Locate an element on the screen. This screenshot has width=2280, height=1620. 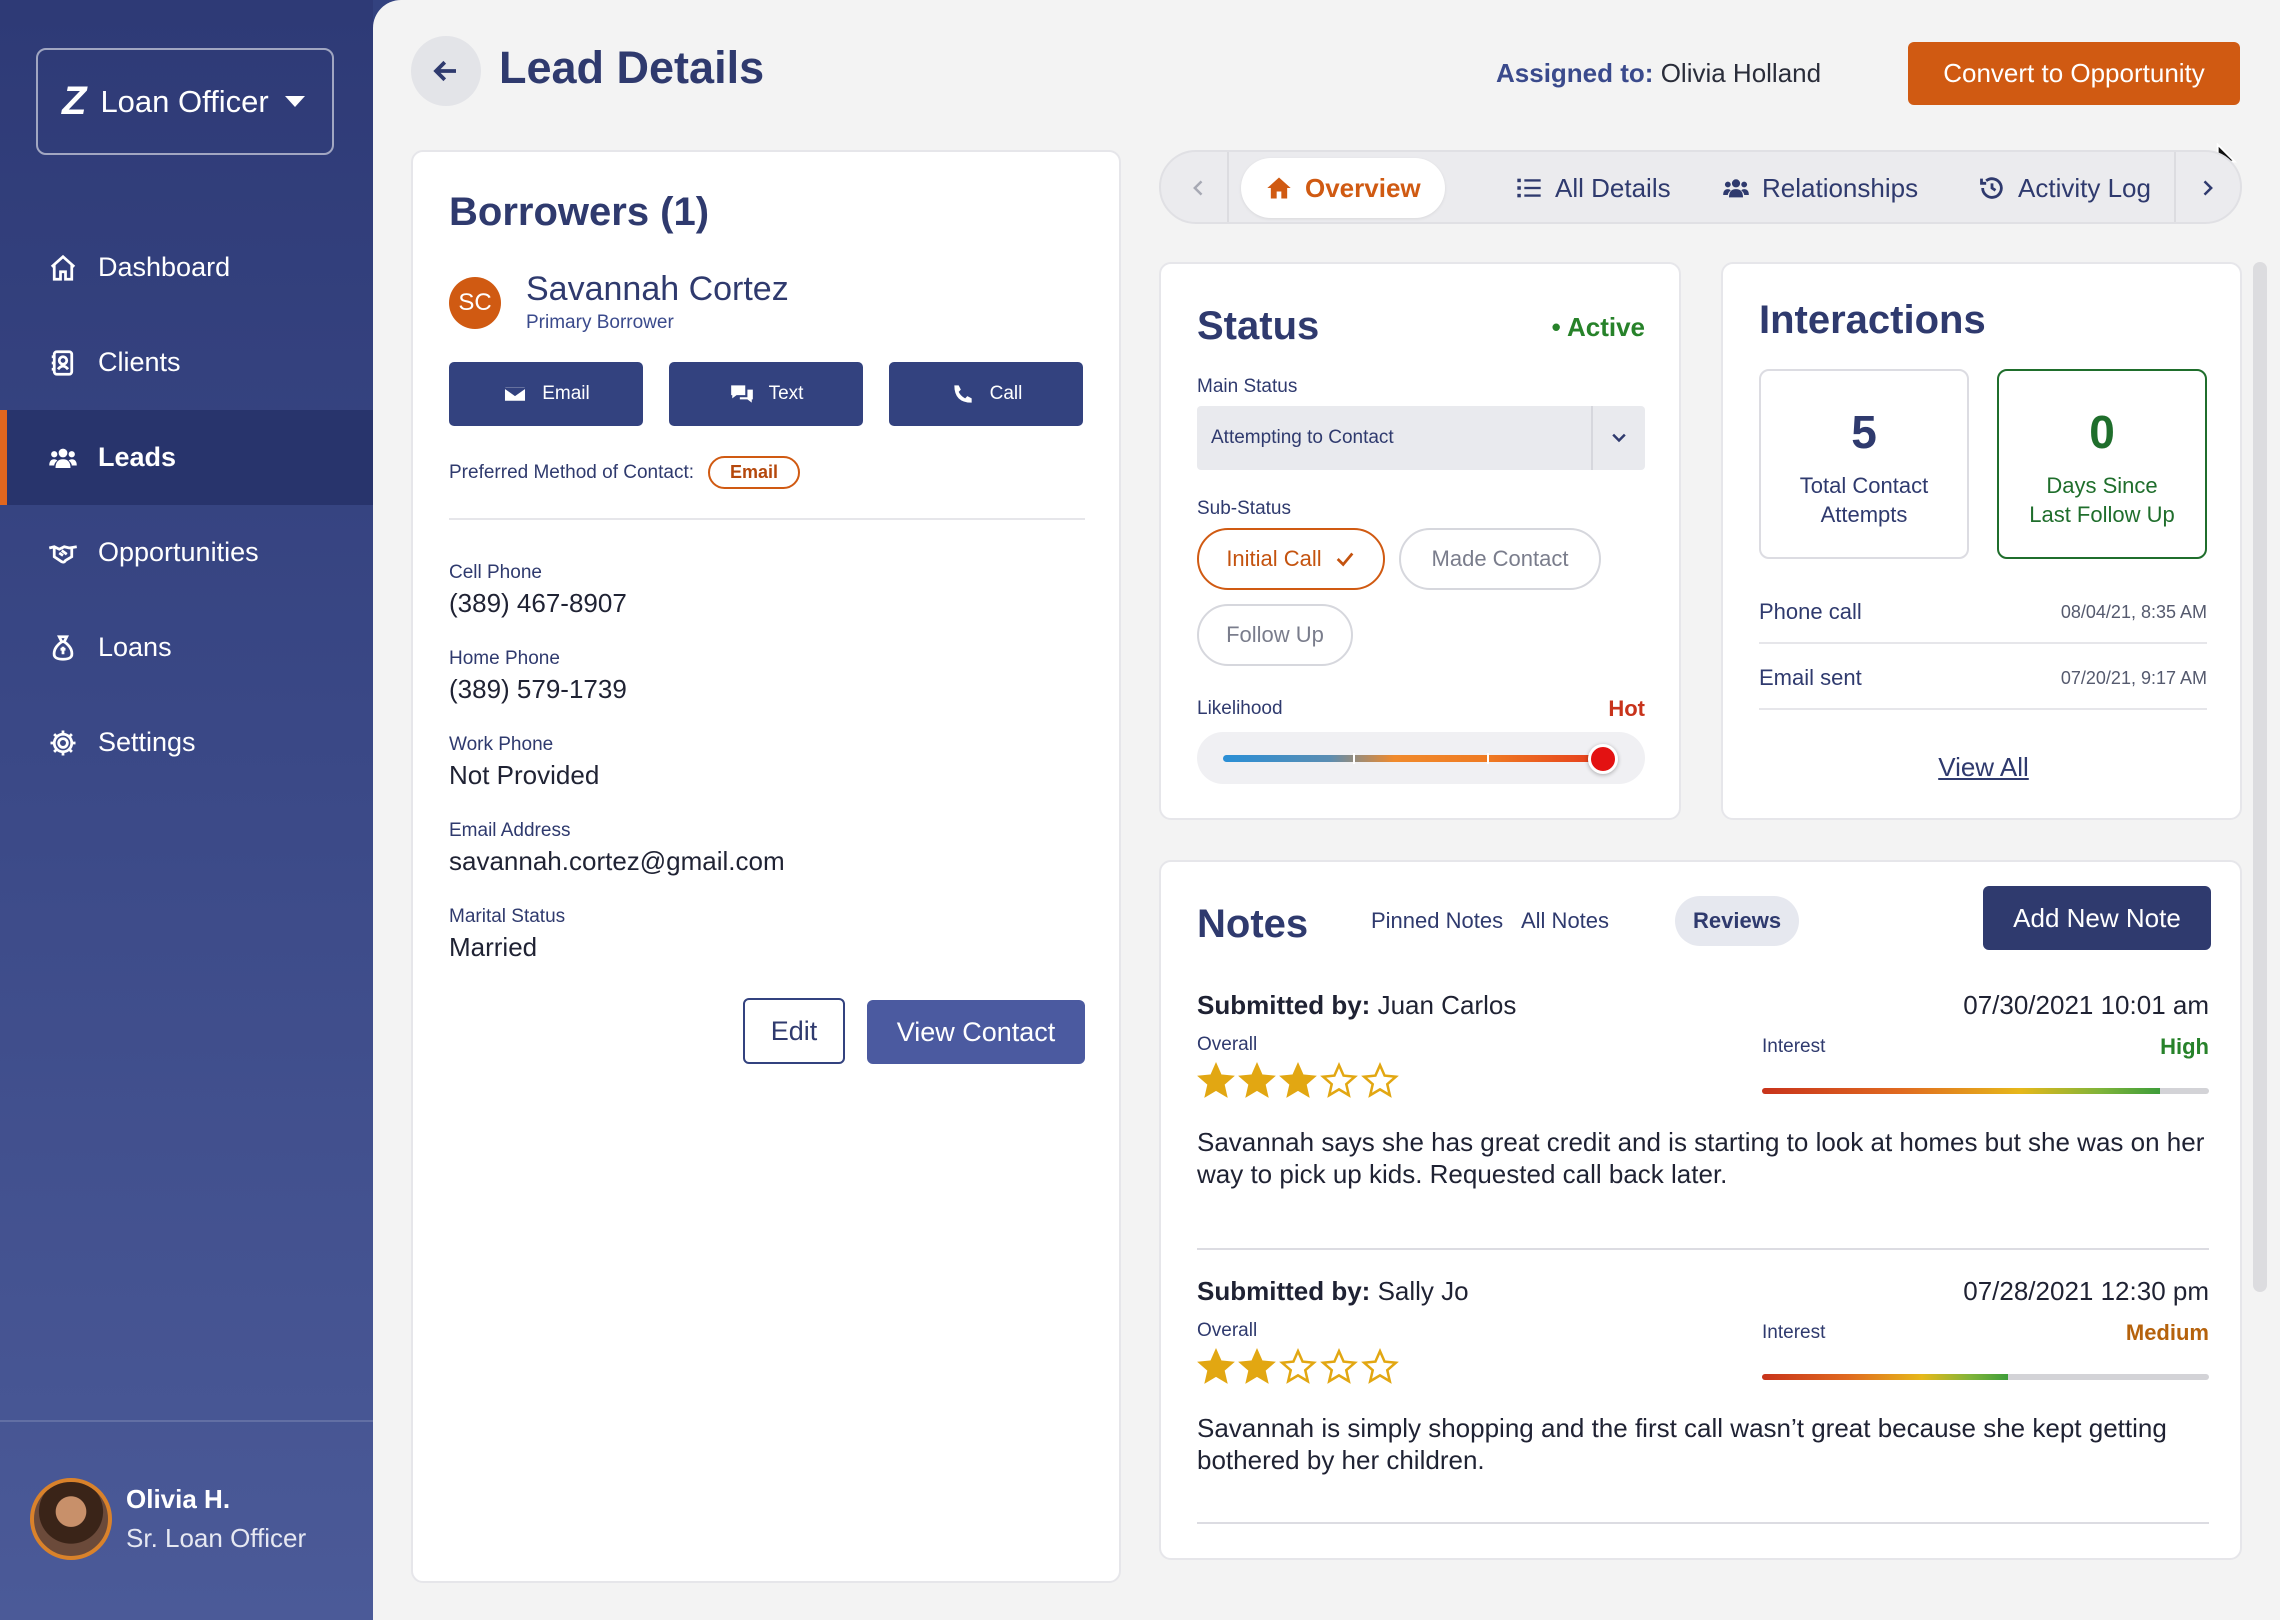
role-switcher: Z Loan Officer is located at coordinates (185, 101).